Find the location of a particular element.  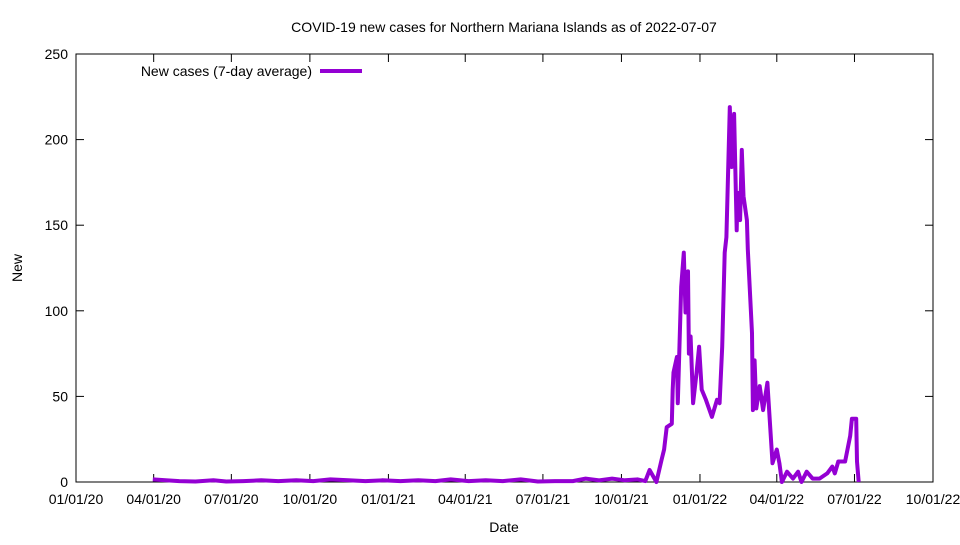

y-tick-label: 150 is located at coordinates (57, 225).